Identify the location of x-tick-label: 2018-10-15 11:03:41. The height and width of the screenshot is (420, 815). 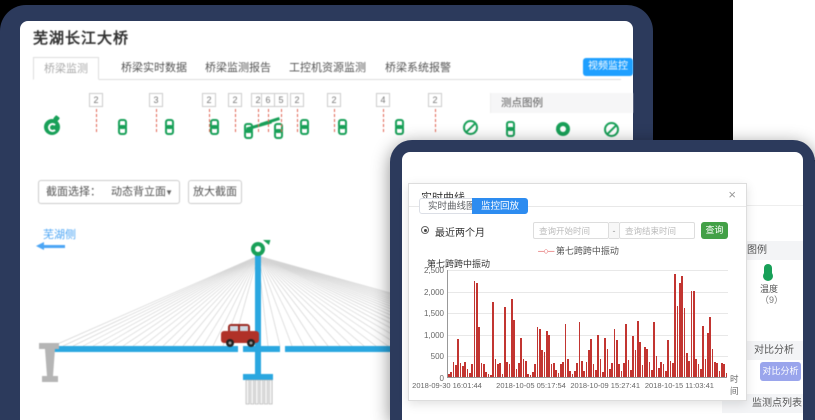
(679, 385).